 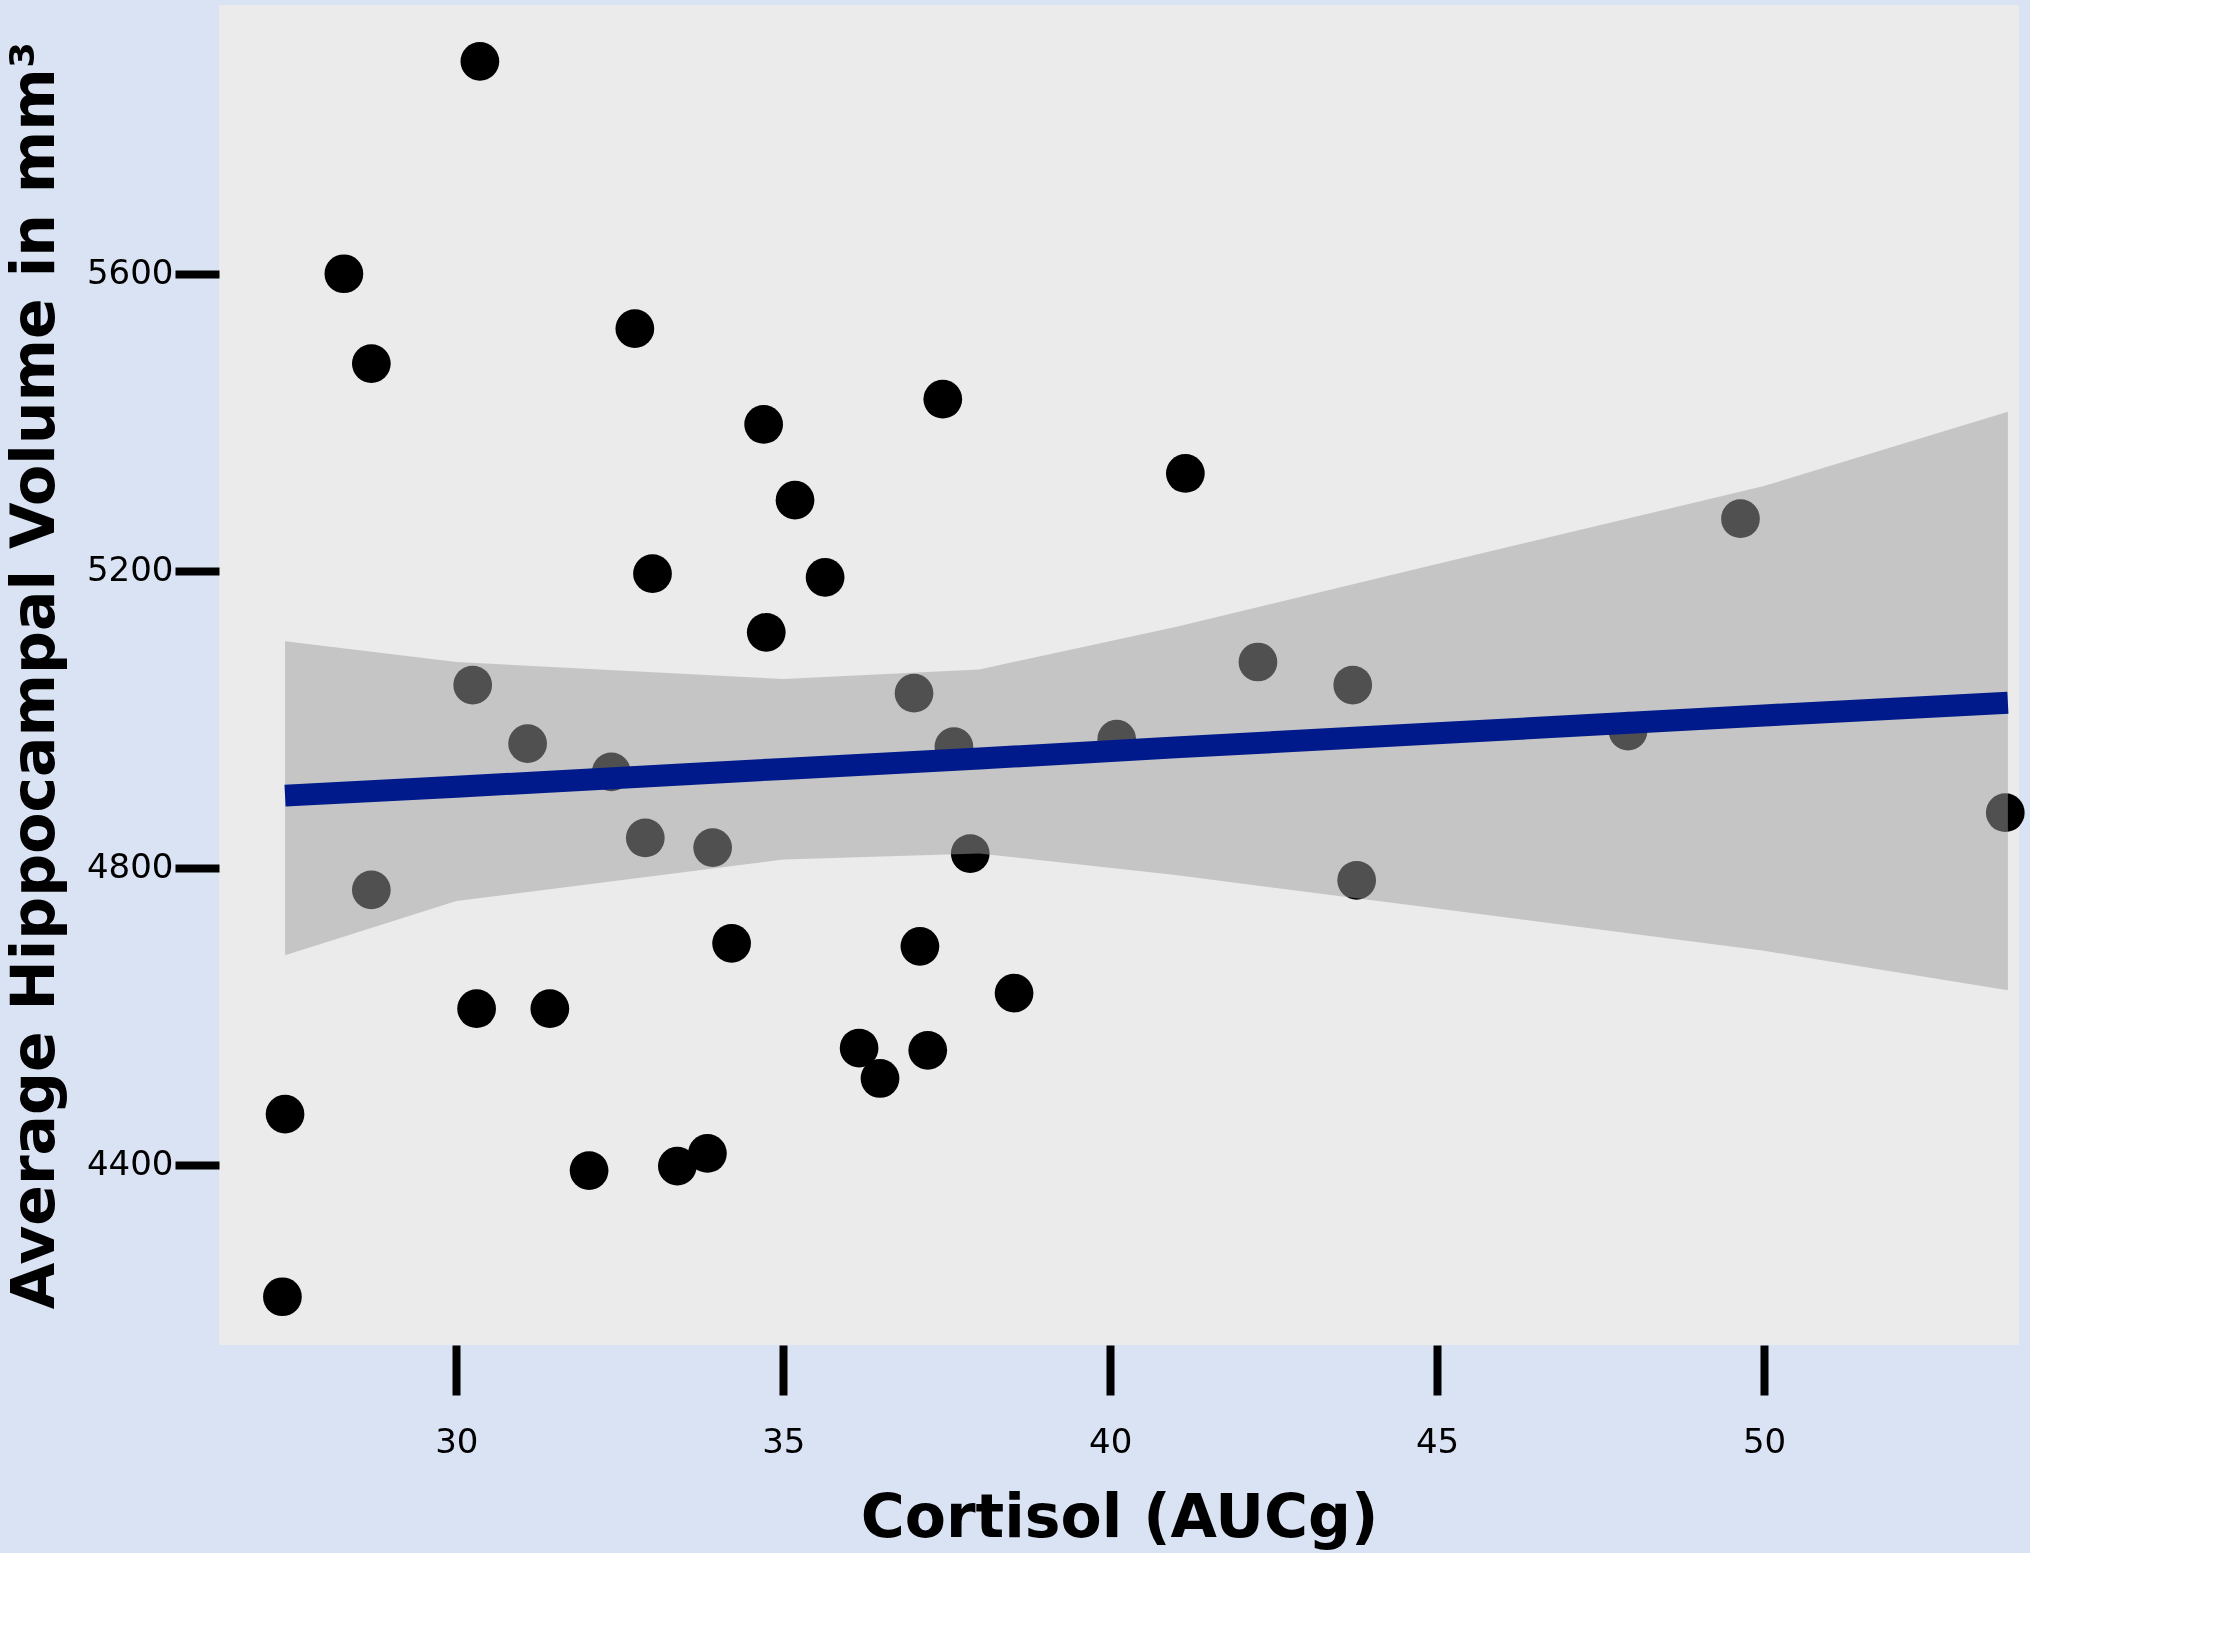 What do you see at coordinates (130, 272) in the screenshot?
I see `y-tick-label: 5600` at bounding box center [130, 272].